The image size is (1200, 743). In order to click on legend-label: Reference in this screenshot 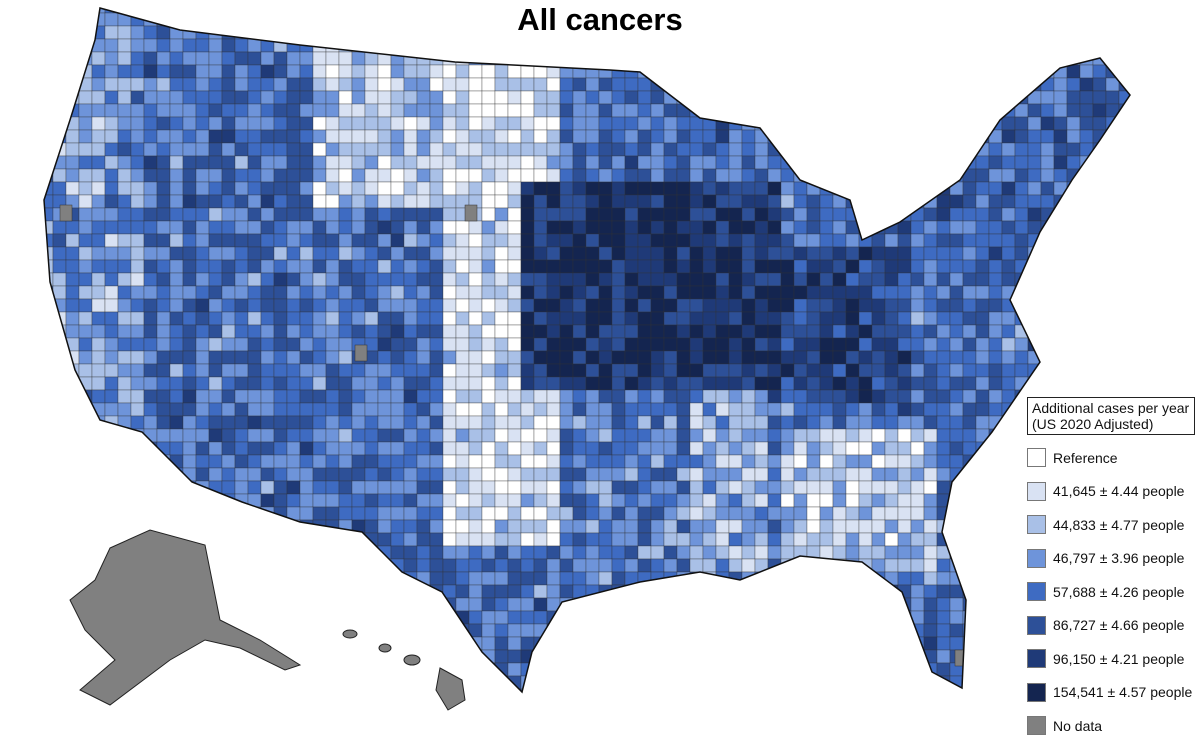, I will do `click(1085, 457)`.